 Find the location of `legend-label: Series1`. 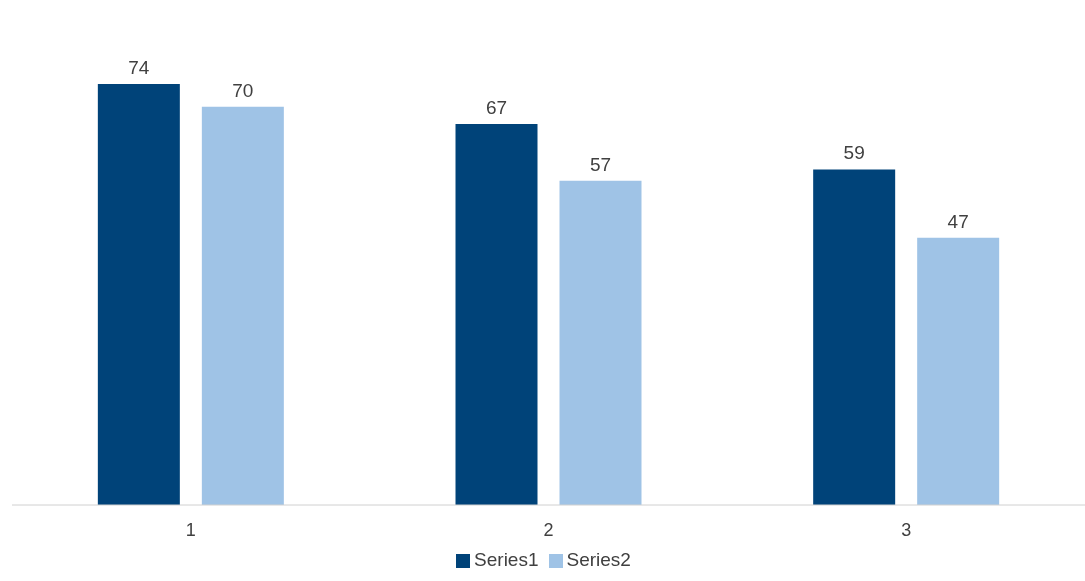

legend-label: Series1 is located at coordinates (506, 559).